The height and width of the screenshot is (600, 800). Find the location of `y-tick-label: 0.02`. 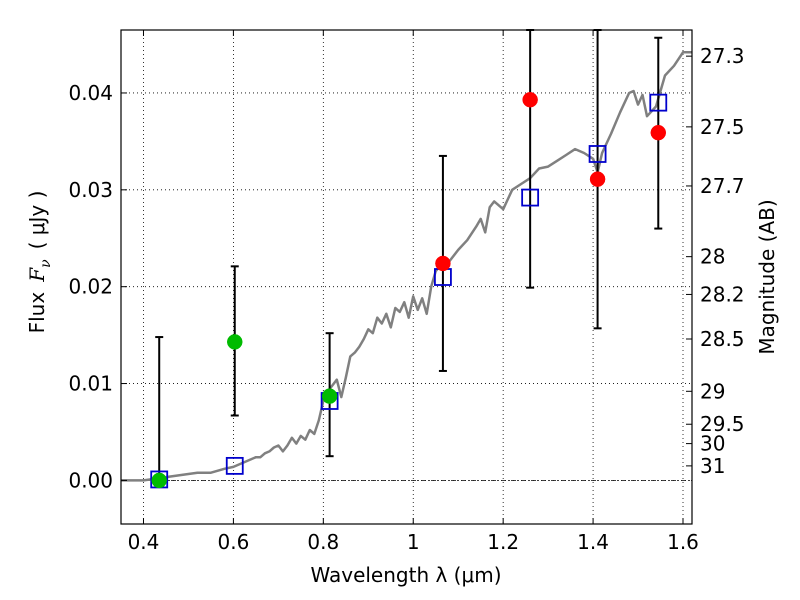

y-tick-label: 0.02 is located at coordinates (90, 287).